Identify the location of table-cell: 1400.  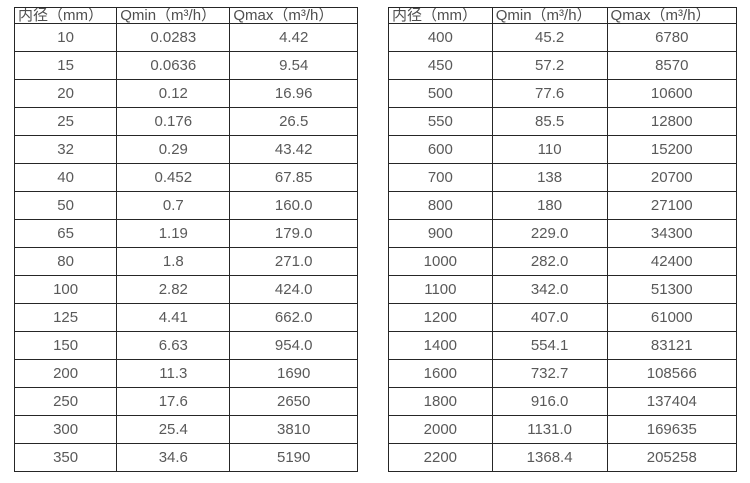
(440, 345).